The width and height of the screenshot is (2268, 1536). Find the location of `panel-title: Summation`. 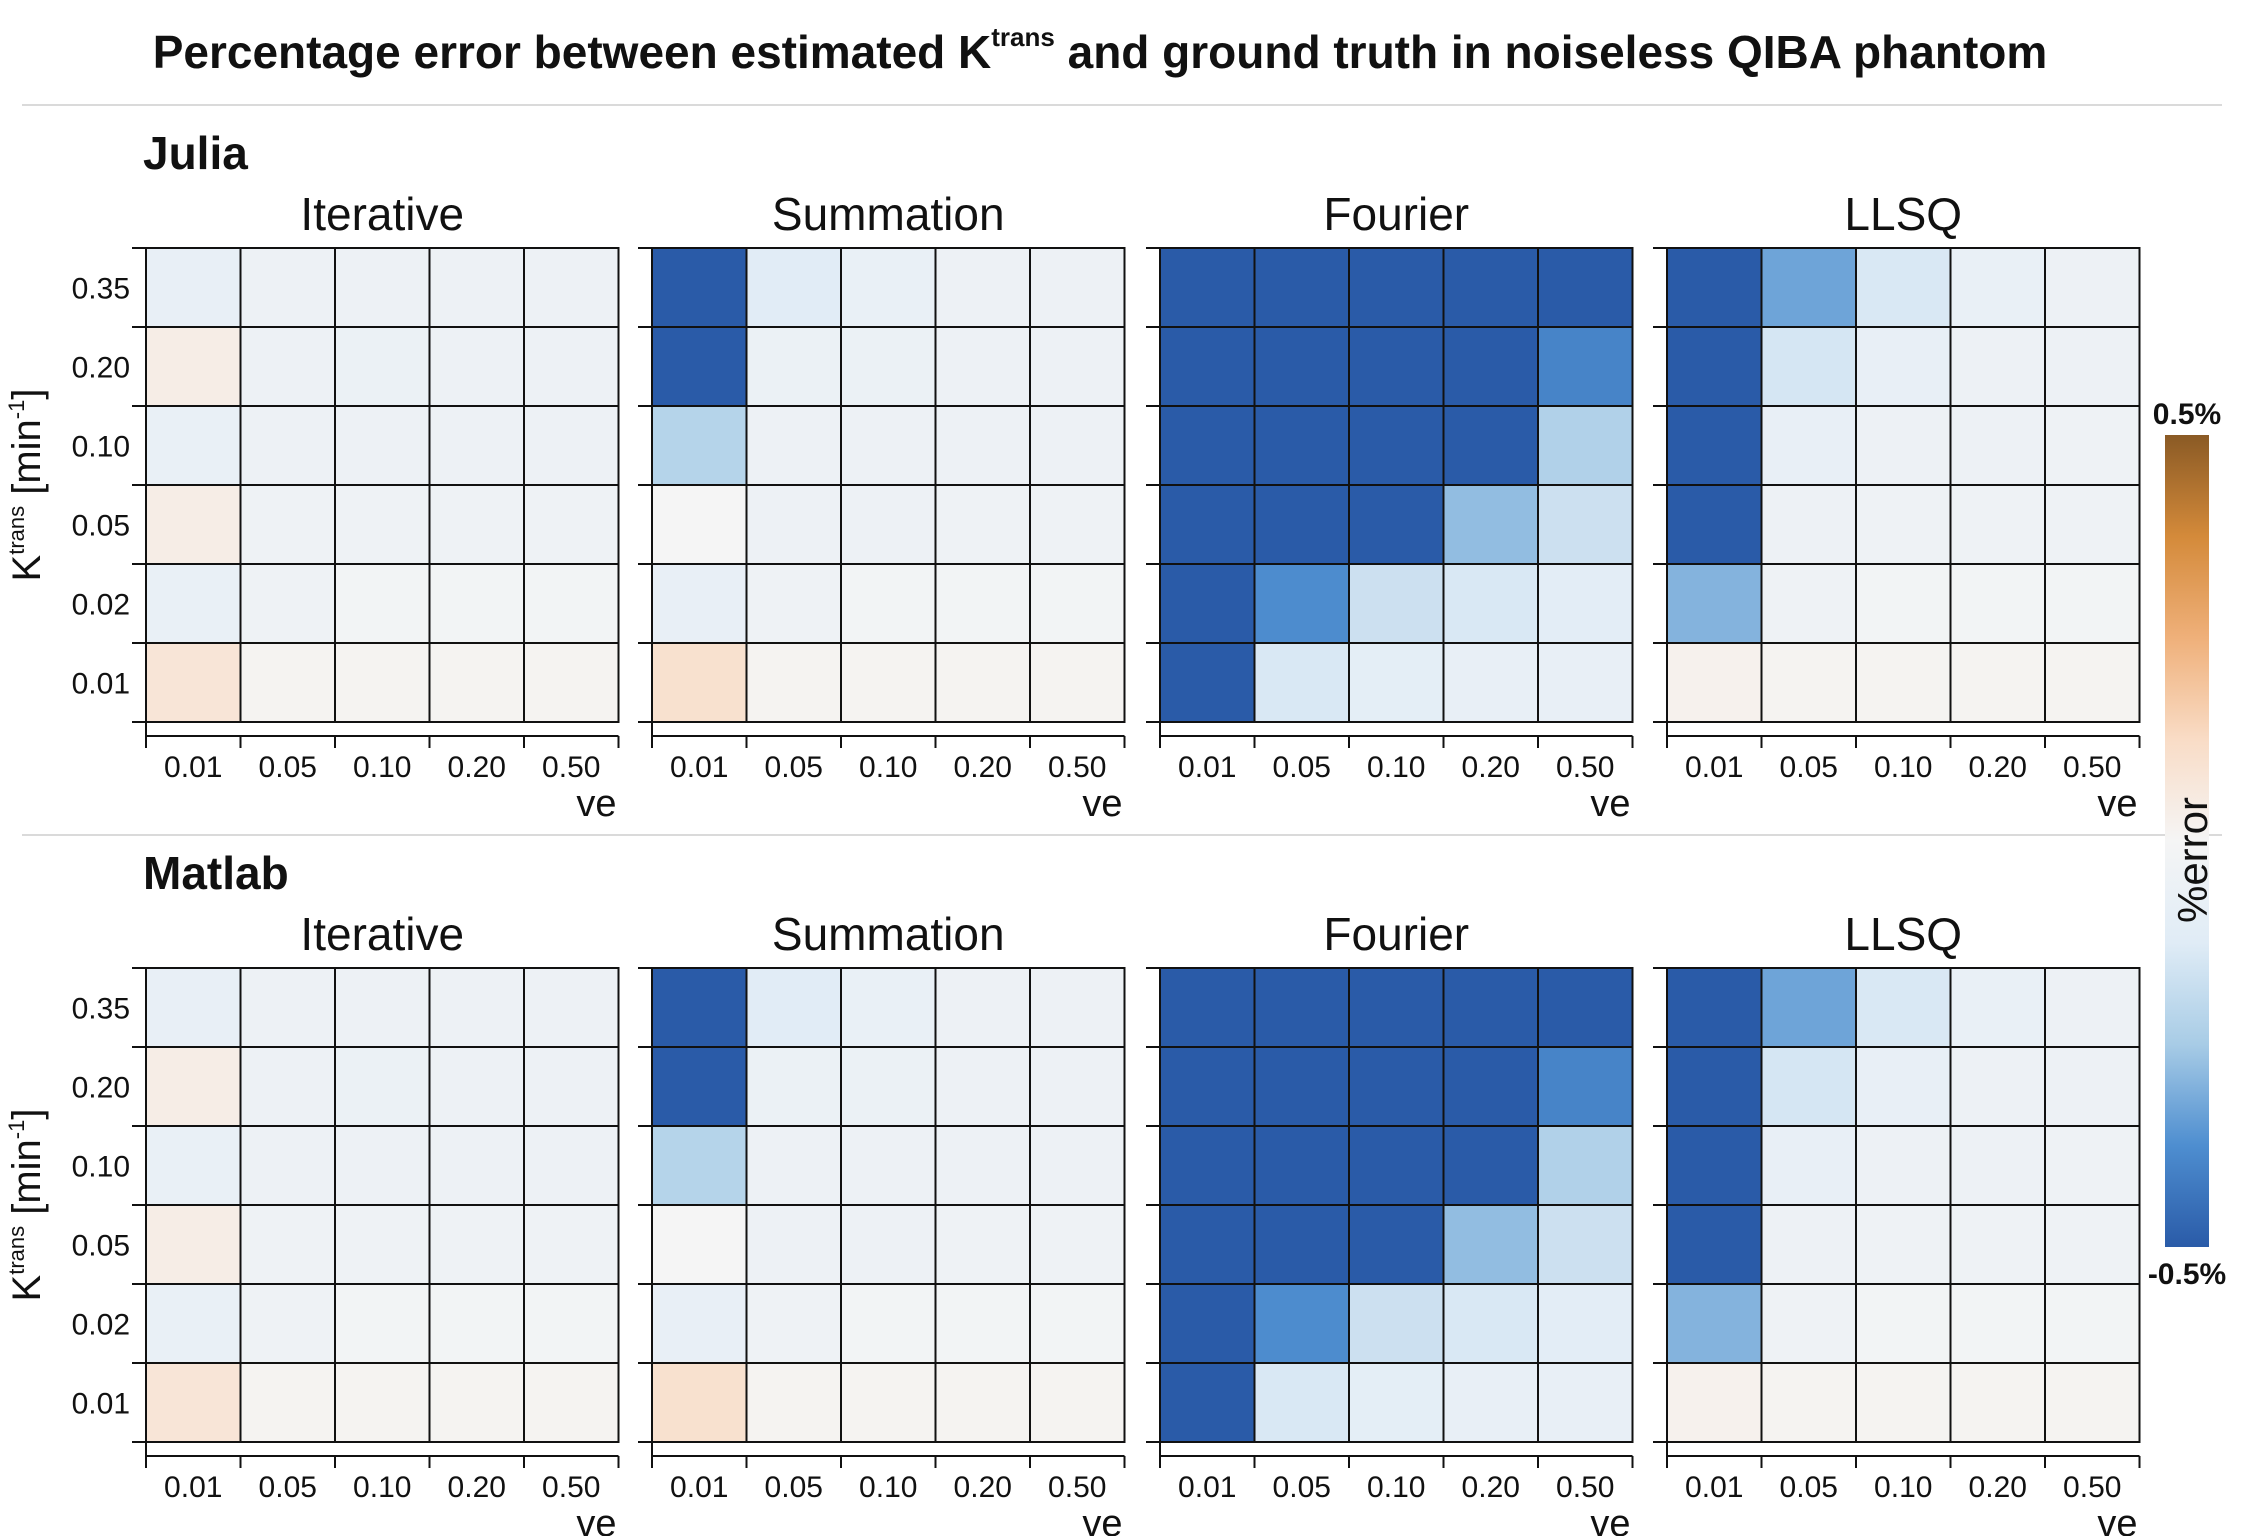

panel-title: Summation is located at coordinates (888, 934).